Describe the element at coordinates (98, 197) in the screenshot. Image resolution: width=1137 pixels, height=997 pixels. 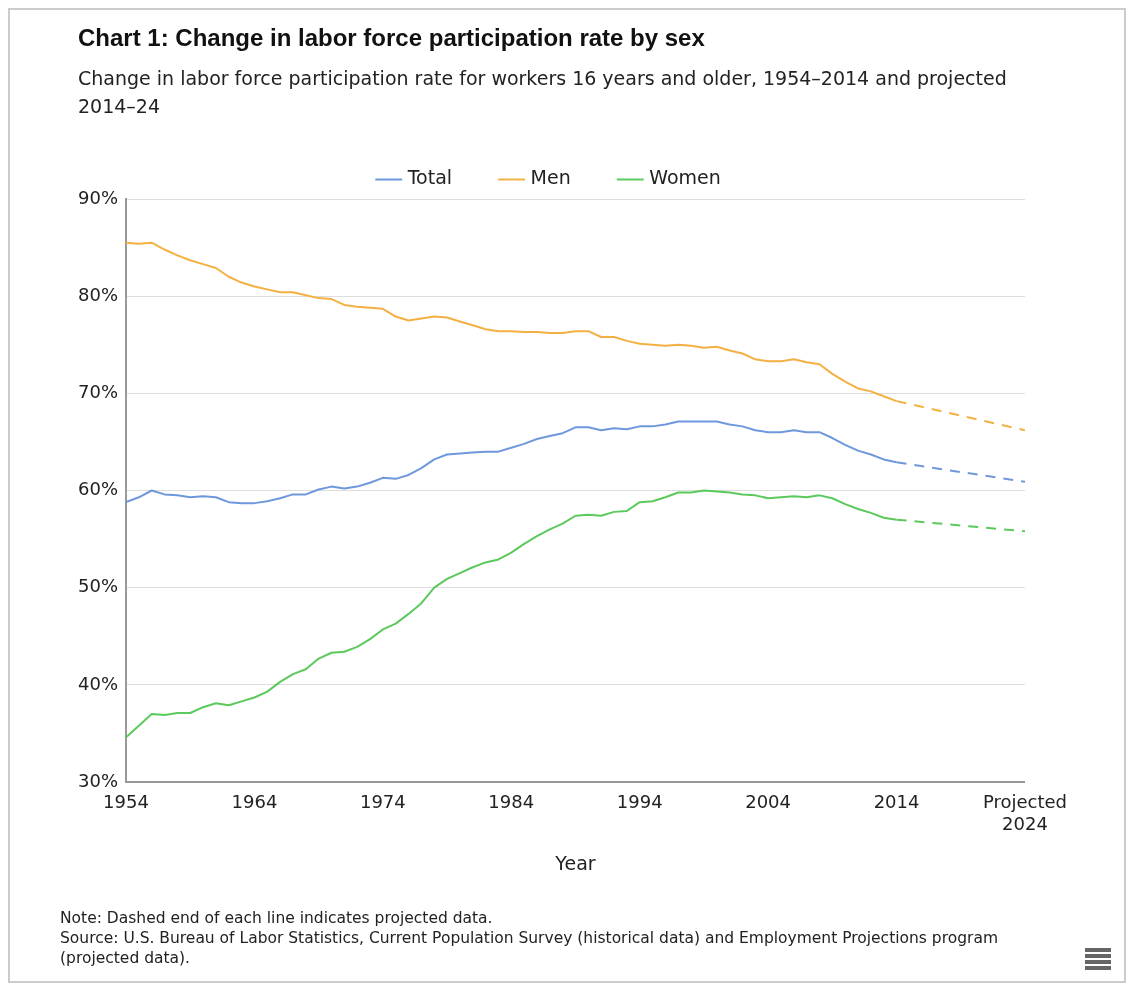
I see `y-tick-label: 90%` at that location.